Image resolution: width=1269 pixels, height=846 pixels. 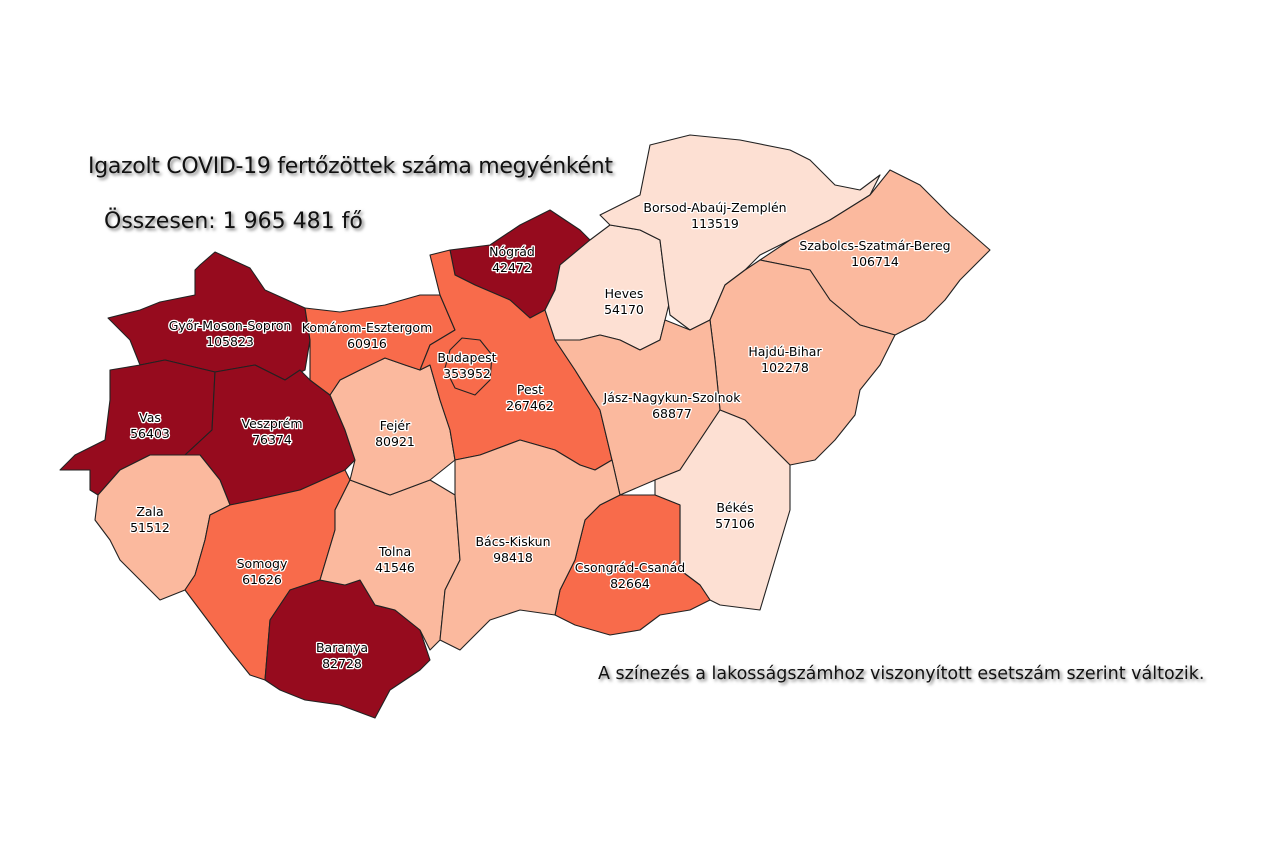 What do you see at coordinates (342, 663) in the screenshot?
I see `county-value-label: 82728` at bounding box center [342, 663].